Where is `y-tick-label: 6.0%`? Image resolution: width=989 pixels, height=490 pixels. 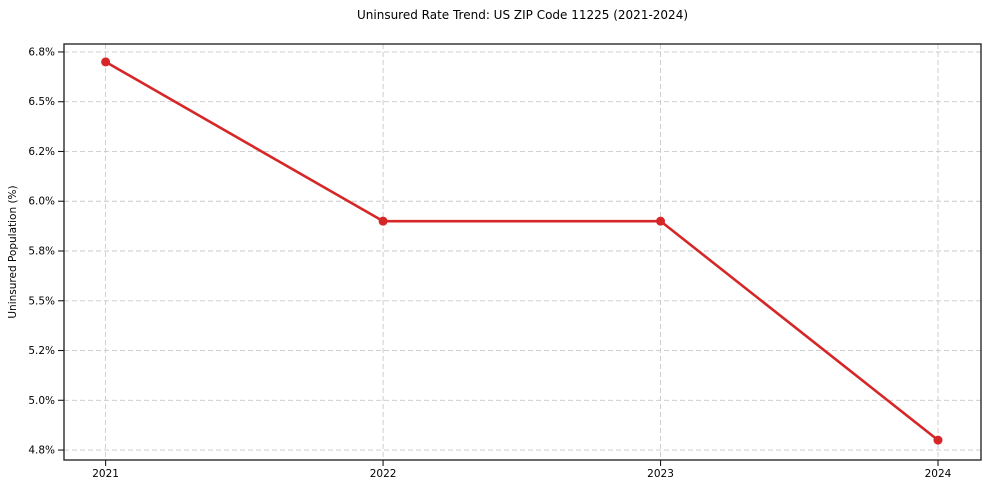 y-tick-label: 6.0% is located at coordinates (41, 202).